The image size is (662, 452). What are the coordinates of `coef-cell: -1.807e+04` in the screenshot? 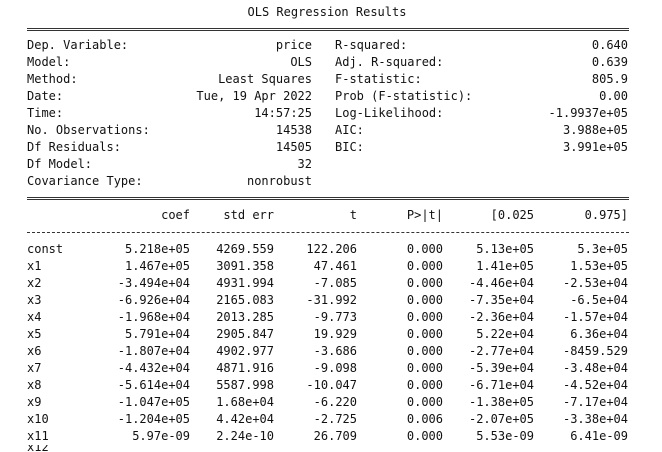 It's located at (153, 351).